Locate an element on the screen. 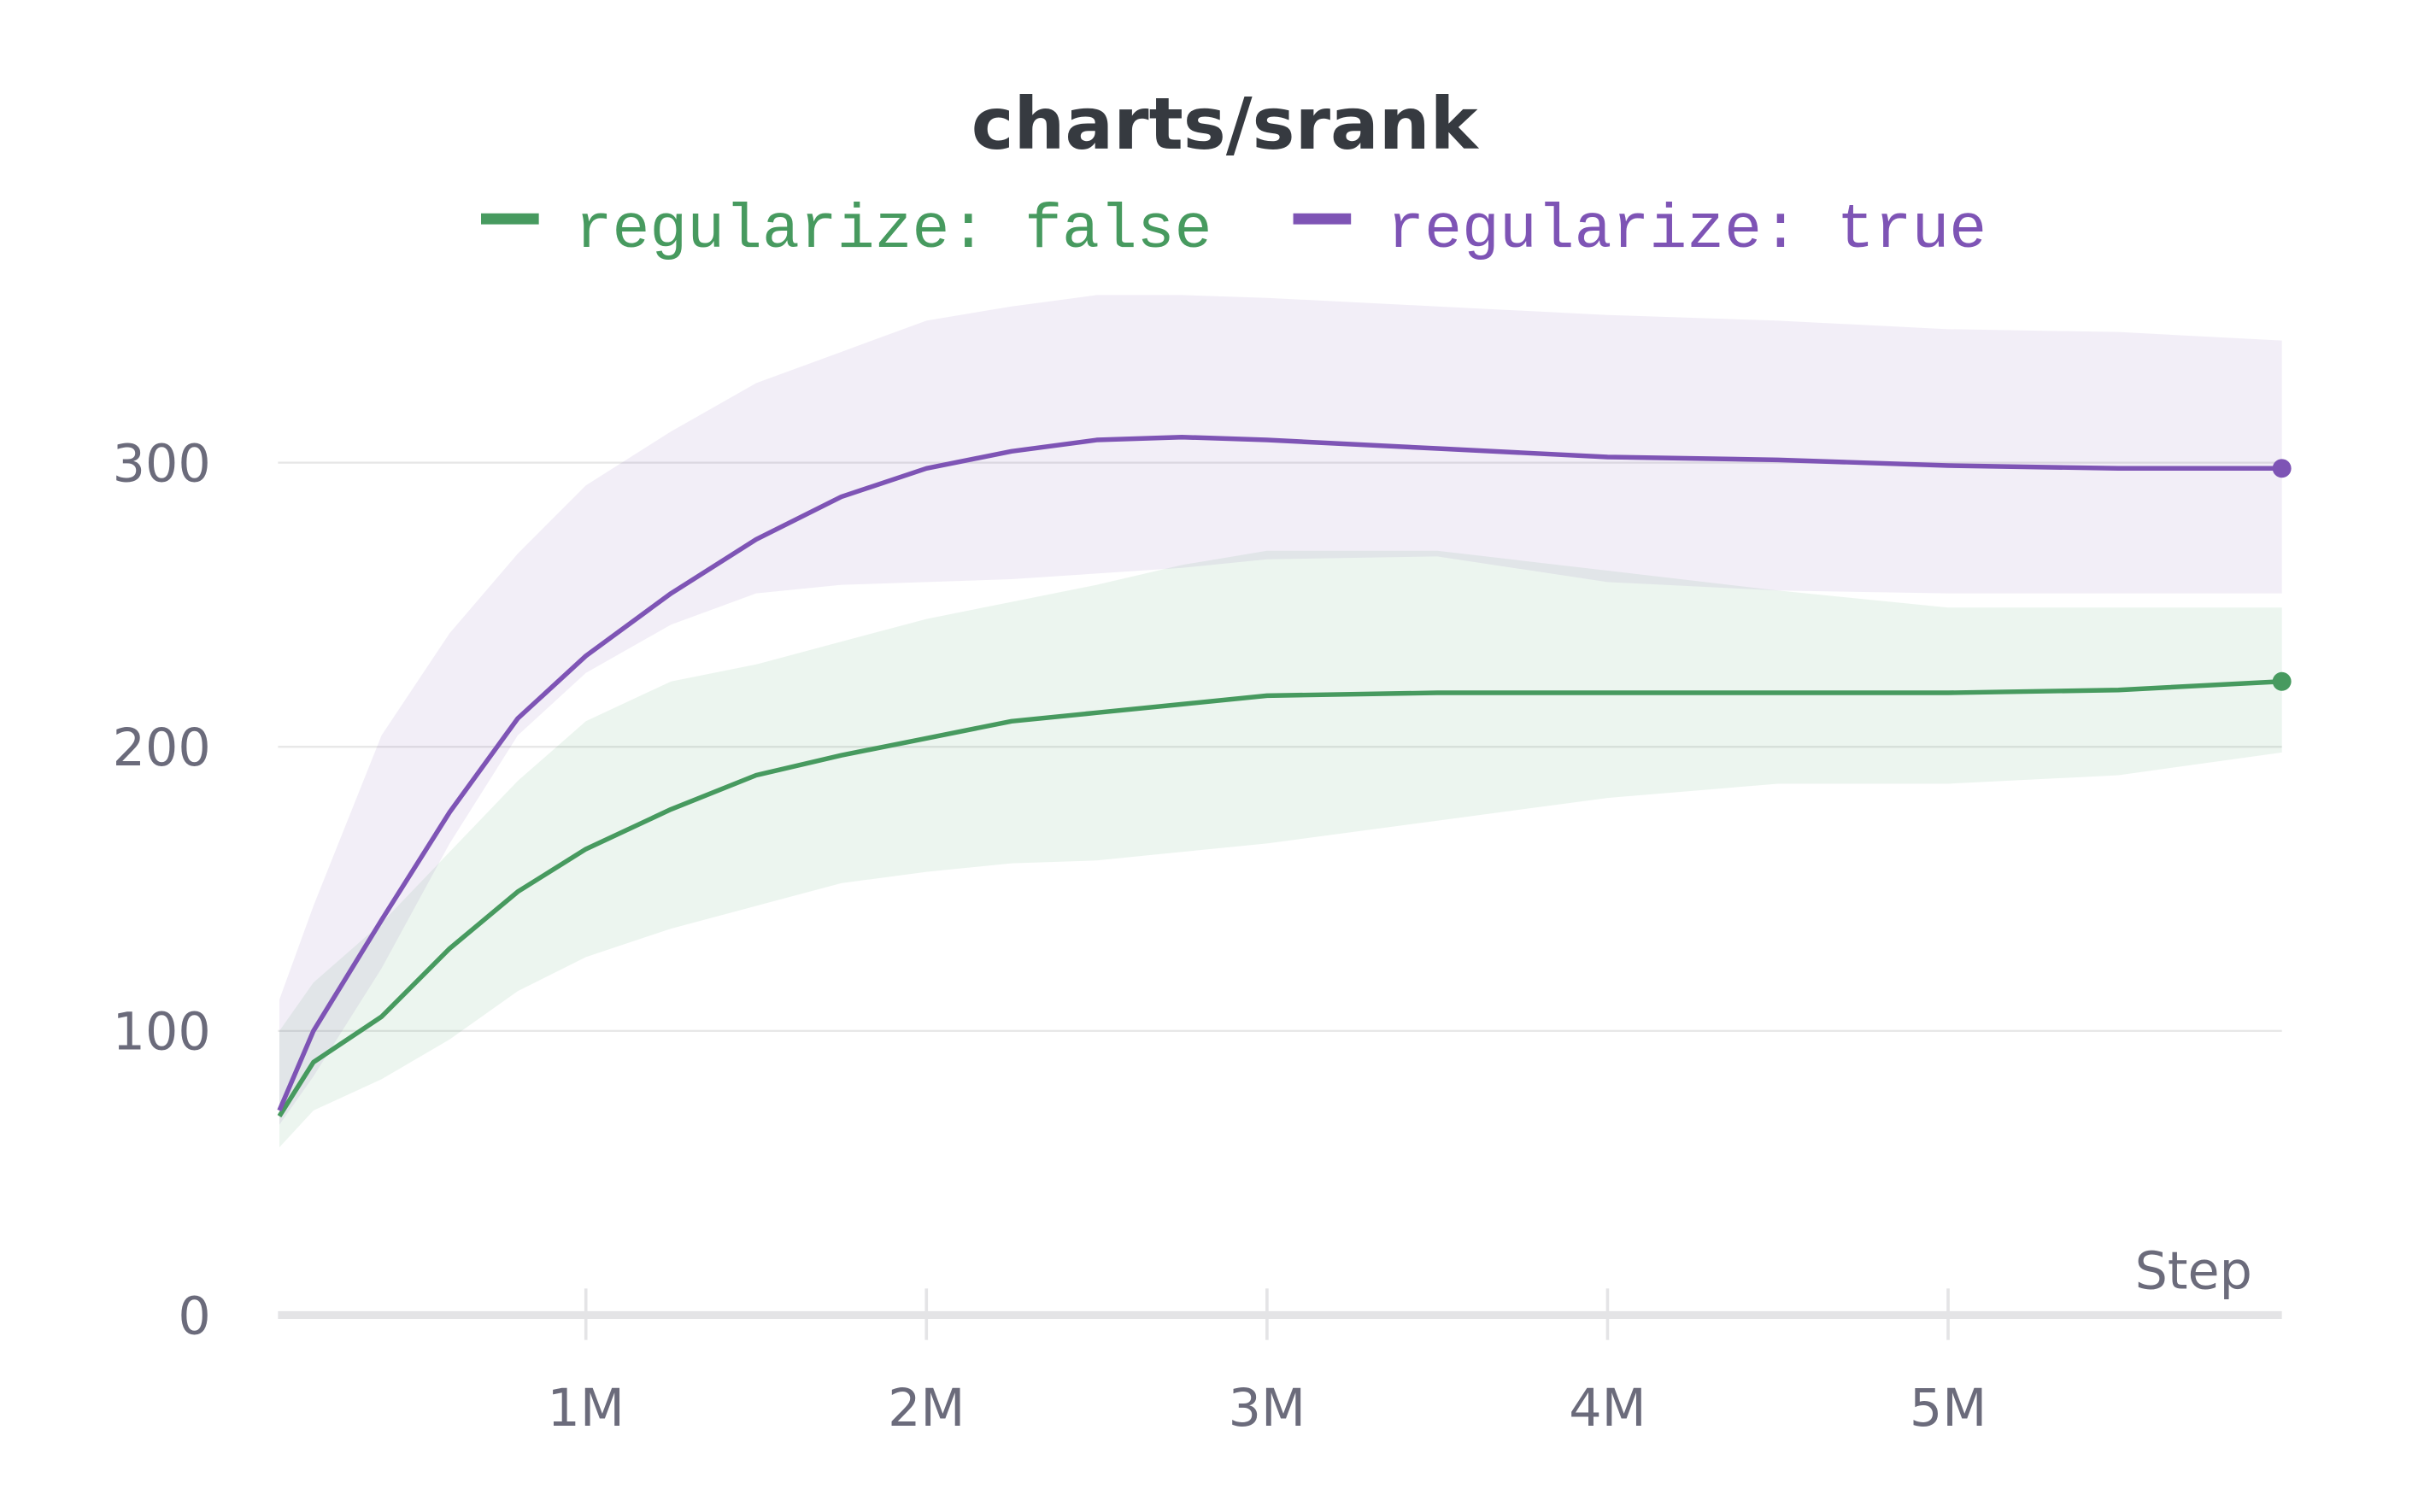 The height and width of the screenshot is (1512, 2424). y-tick-label: 100 is located at coordinates (162, 1033).